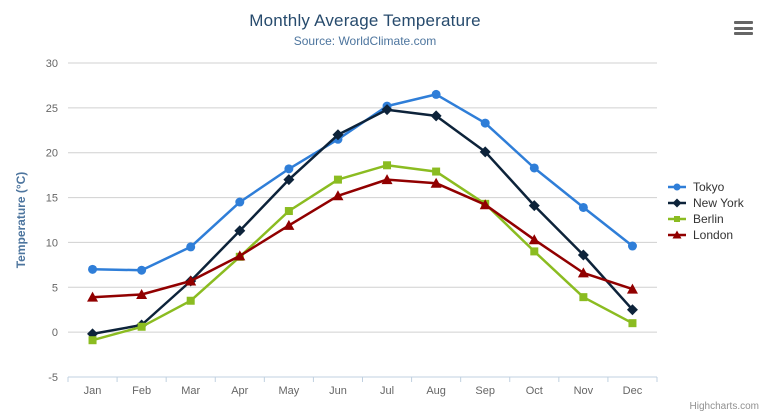  What do you see at coordinates (534, 391) in the screenshot?
I see `x-axis-label: Oct` at bounding box center [534, 391].